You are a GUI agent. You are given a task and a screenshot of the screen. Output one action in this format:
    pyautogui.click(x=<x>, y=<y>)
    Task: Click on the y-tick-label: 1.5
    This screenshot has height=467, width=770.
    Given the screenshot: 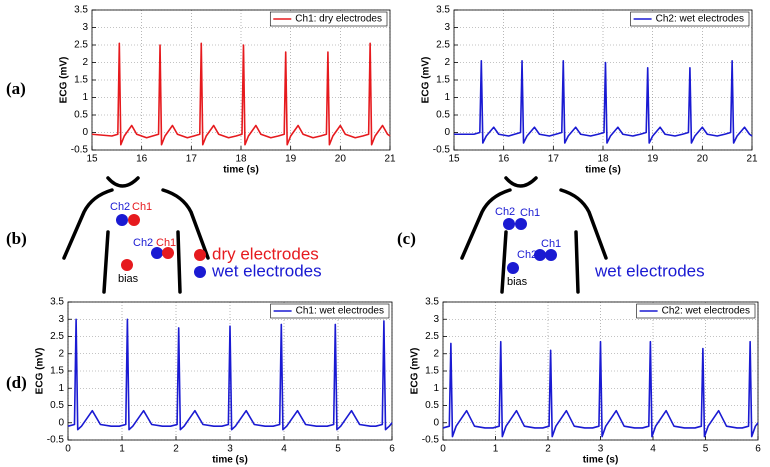 What is the action you would take?
    pyautogui.click(x=81, y=80)
    